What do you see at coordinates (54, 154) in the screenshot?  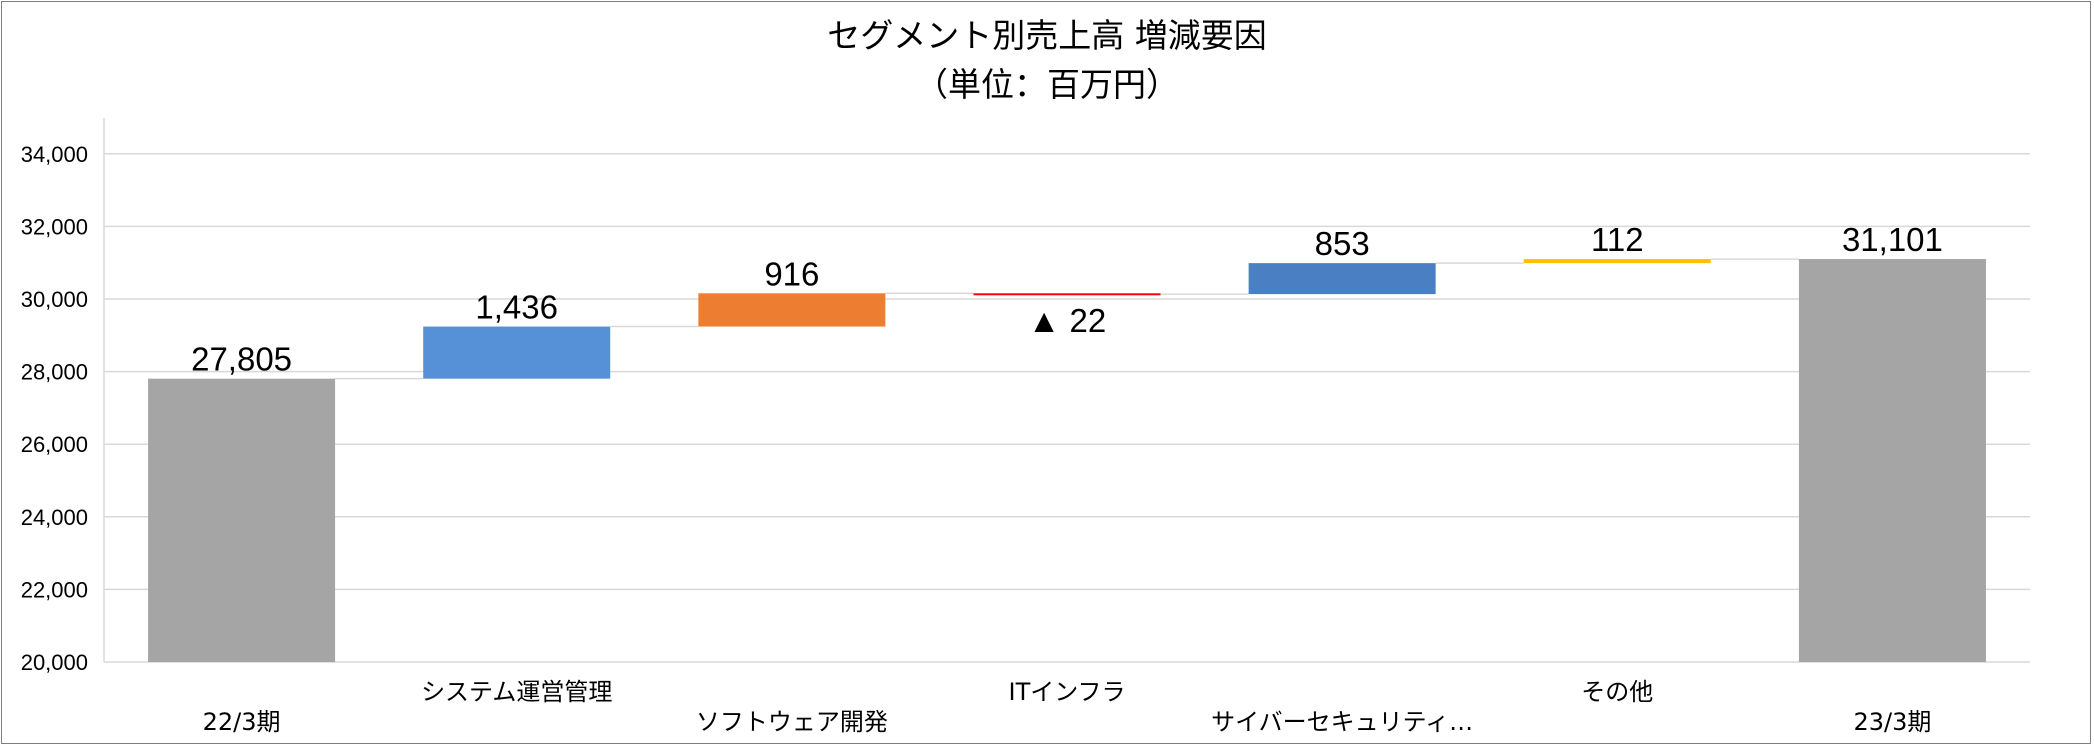 I see `y-tick-label: 34,000` at bounding box center [54, 154].